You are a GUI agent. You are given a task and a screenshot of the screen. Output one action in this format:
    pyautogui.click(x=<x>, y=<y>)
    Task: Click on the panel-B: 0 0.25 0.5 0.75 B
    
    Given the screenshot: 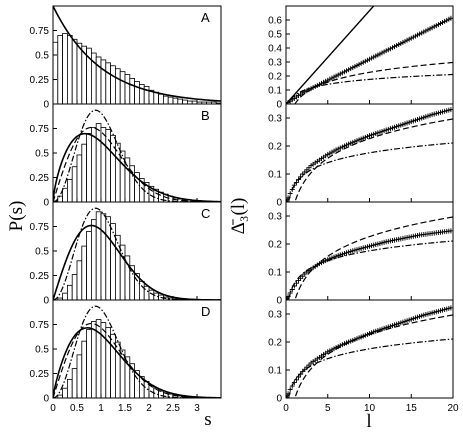 What is the action you would take?
    pyautogui.click(x=126, y=156)
    